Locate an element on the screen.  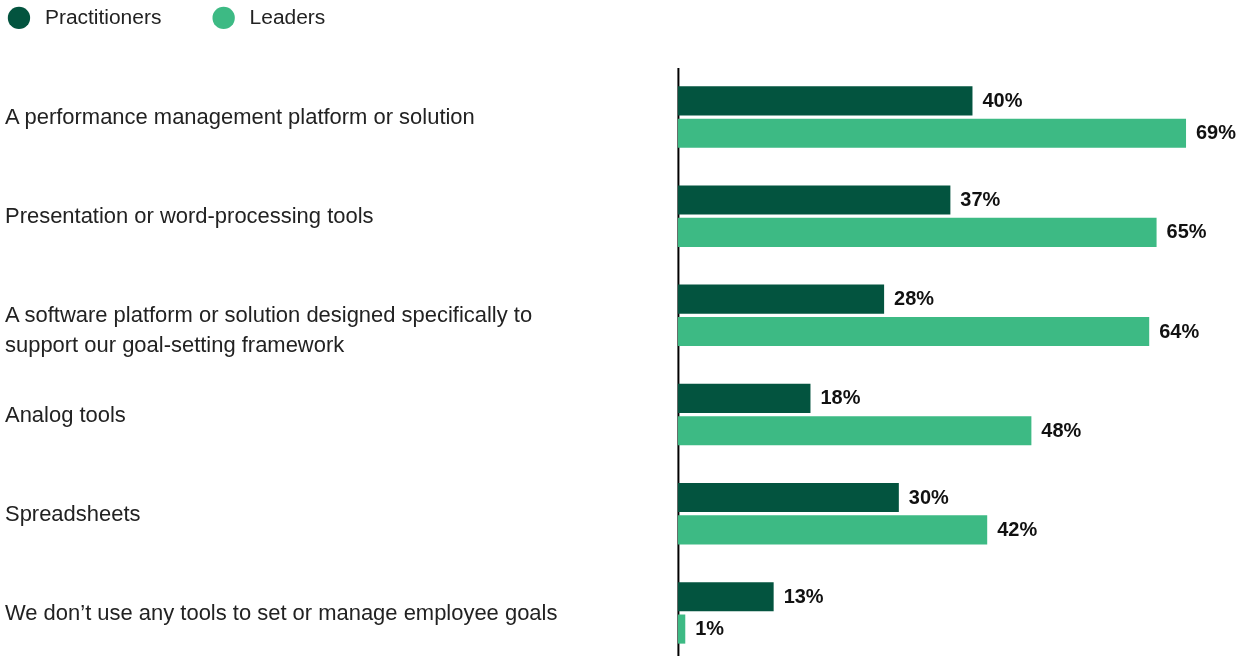
data-label: 30% is located at coordinates (929, 496).